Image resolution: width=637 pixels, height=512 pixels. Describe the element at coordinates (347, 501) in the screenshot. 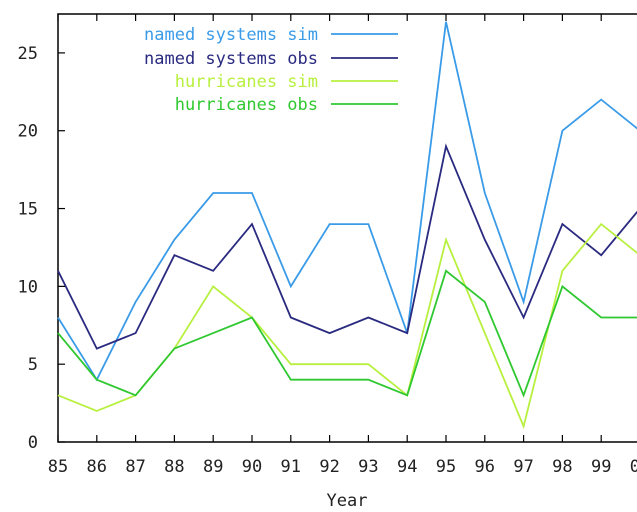

I see `x-axis-title: Year` at that location.